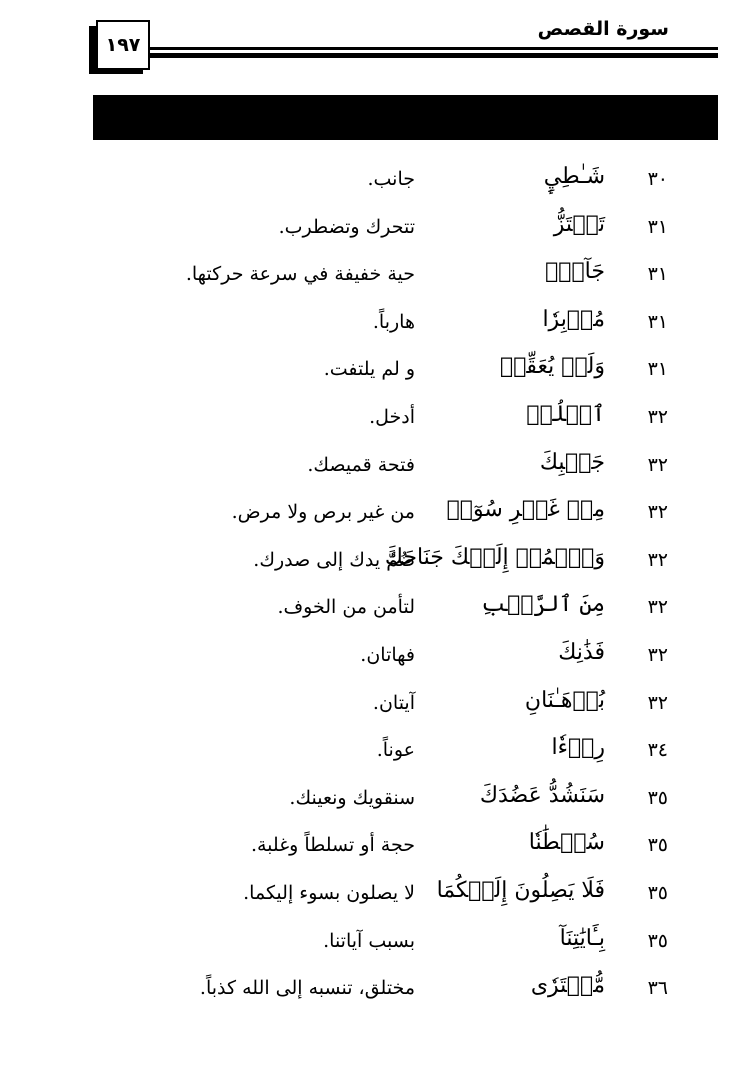 The height and width of the screenshot is (1084, 755). I want to click on glossary-row: ٣٢ مِنَ ٱلرَّهۡبِ لتأمن من الخوف., so click(377, 610).